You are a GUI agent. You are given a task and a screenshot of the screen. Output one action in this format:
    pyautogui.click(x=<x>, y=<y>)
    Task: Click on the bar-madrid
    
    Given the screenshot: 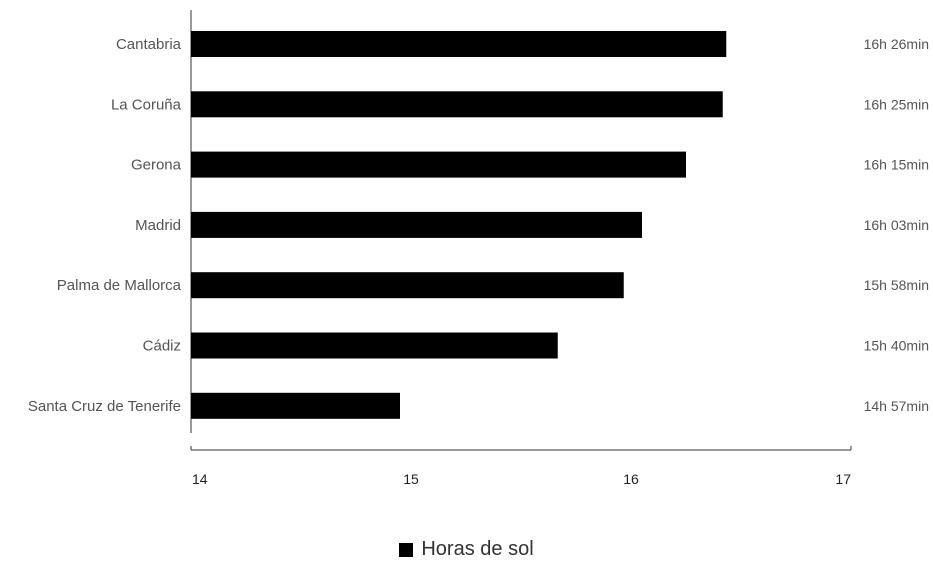 What is the action you would take?
    pyautogui.click(x=416, y=224)
    